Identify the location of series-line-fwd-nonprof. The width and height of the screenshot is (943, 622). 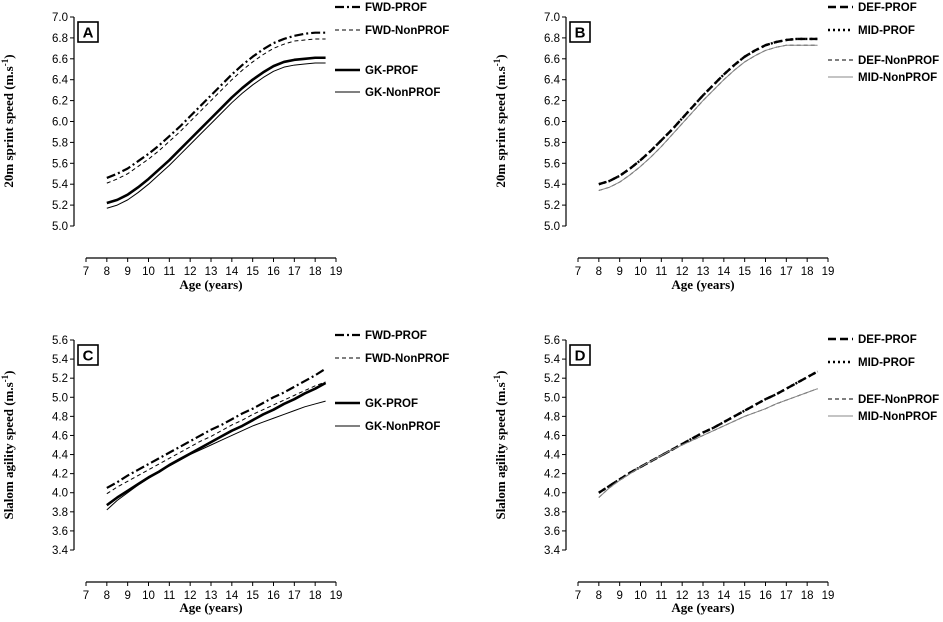
(216, 111).